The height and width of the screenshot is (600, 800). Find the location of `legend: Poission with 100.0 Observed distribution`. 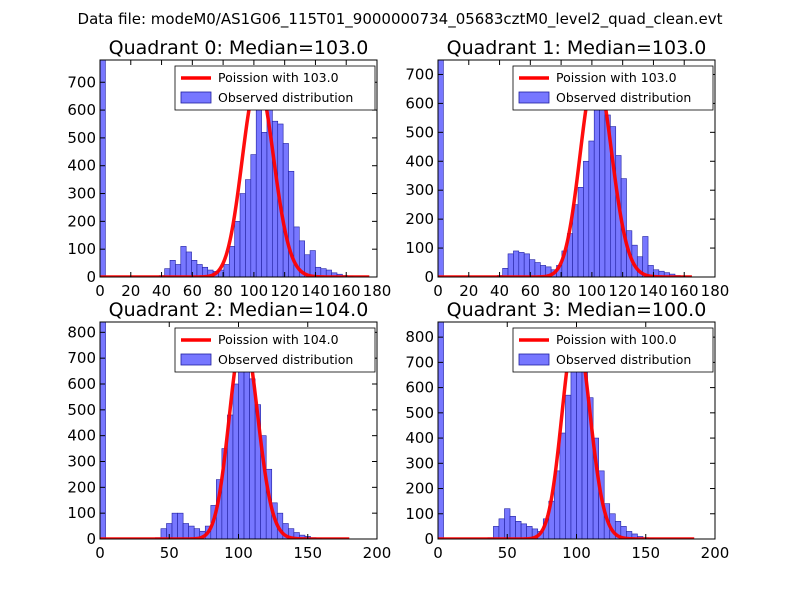

legend: Poission with 100.0 Observed distribution is located at coordinates (613, 350).